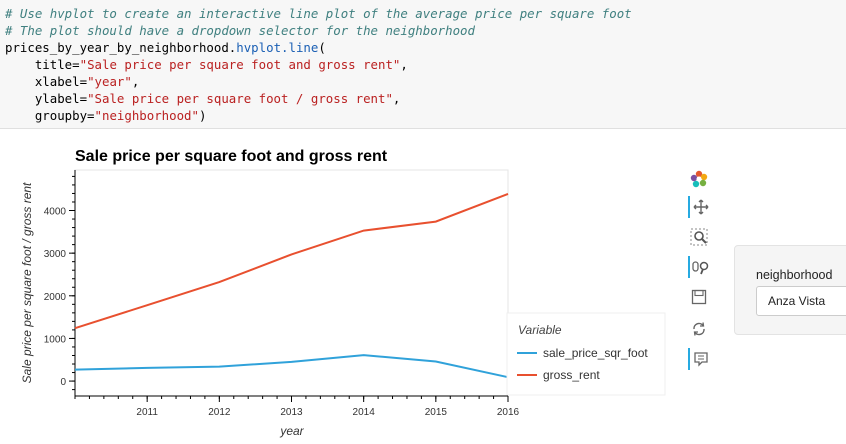 The image size is (846, 444). I want to click on x-tick-label: 2013, so click(291, 412).